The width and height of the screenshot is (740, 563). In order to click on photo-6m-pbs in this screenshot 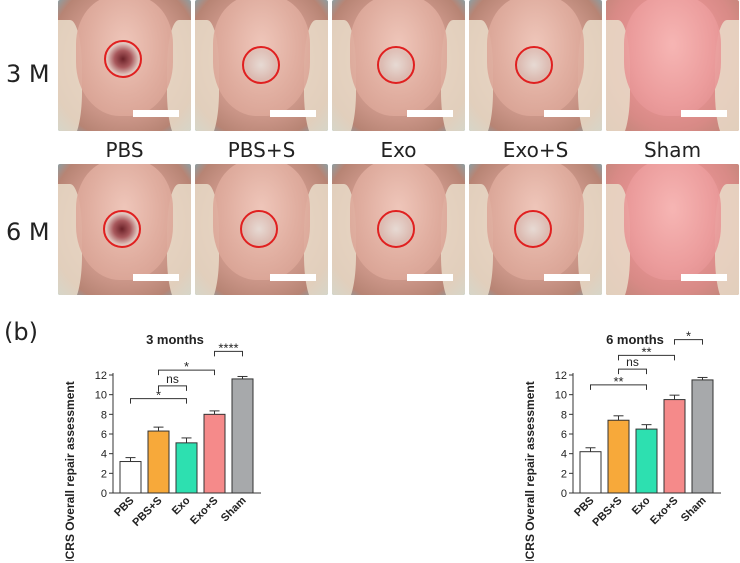, I will do `click(124, 229)`.